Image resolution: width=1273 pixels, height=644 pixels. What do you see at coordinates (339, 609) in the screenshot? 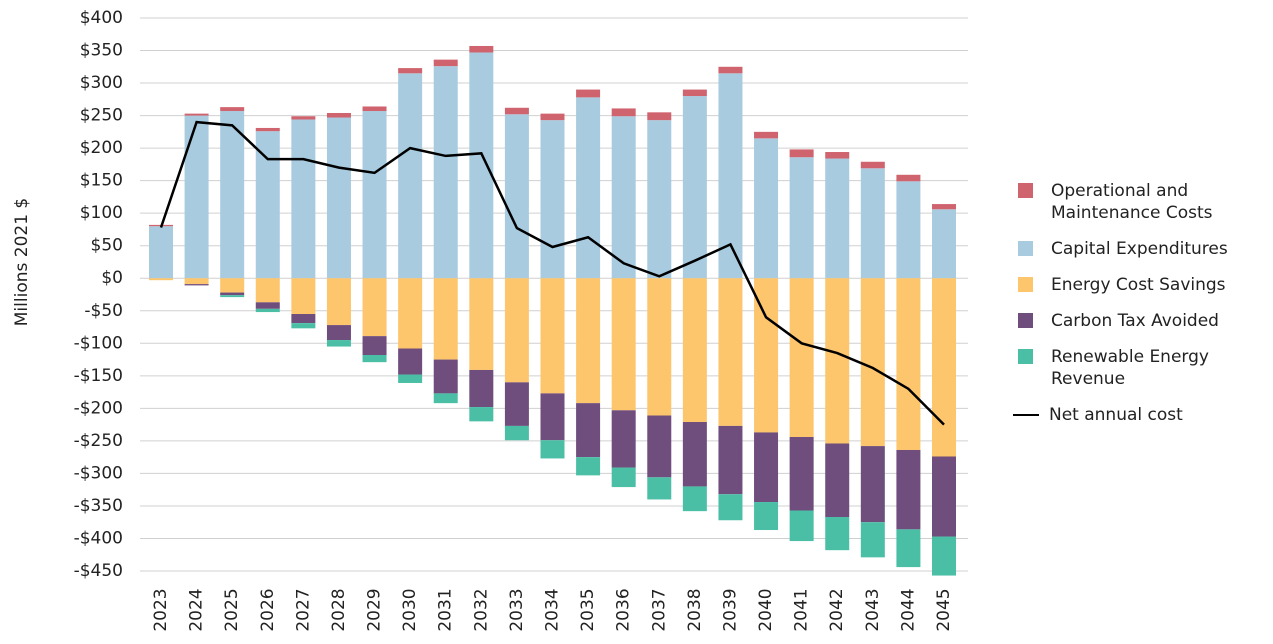
I see `x-tick-label: 2028` at bounding box center [339, 609].